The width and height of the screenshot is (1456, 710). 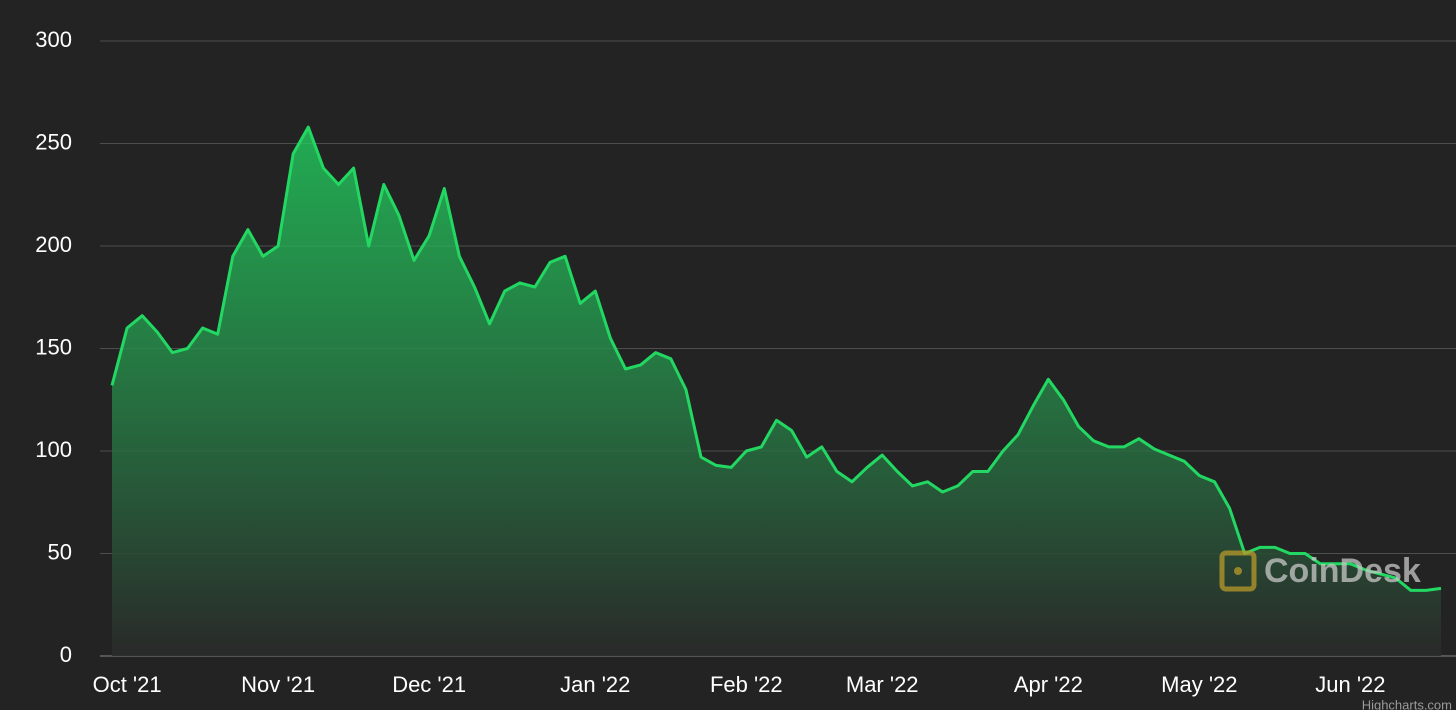 What do you see at coordinates (595, 684) in the screenshot?
I see `x-tick-label: Jan '22` at bounding box center [595, 684].